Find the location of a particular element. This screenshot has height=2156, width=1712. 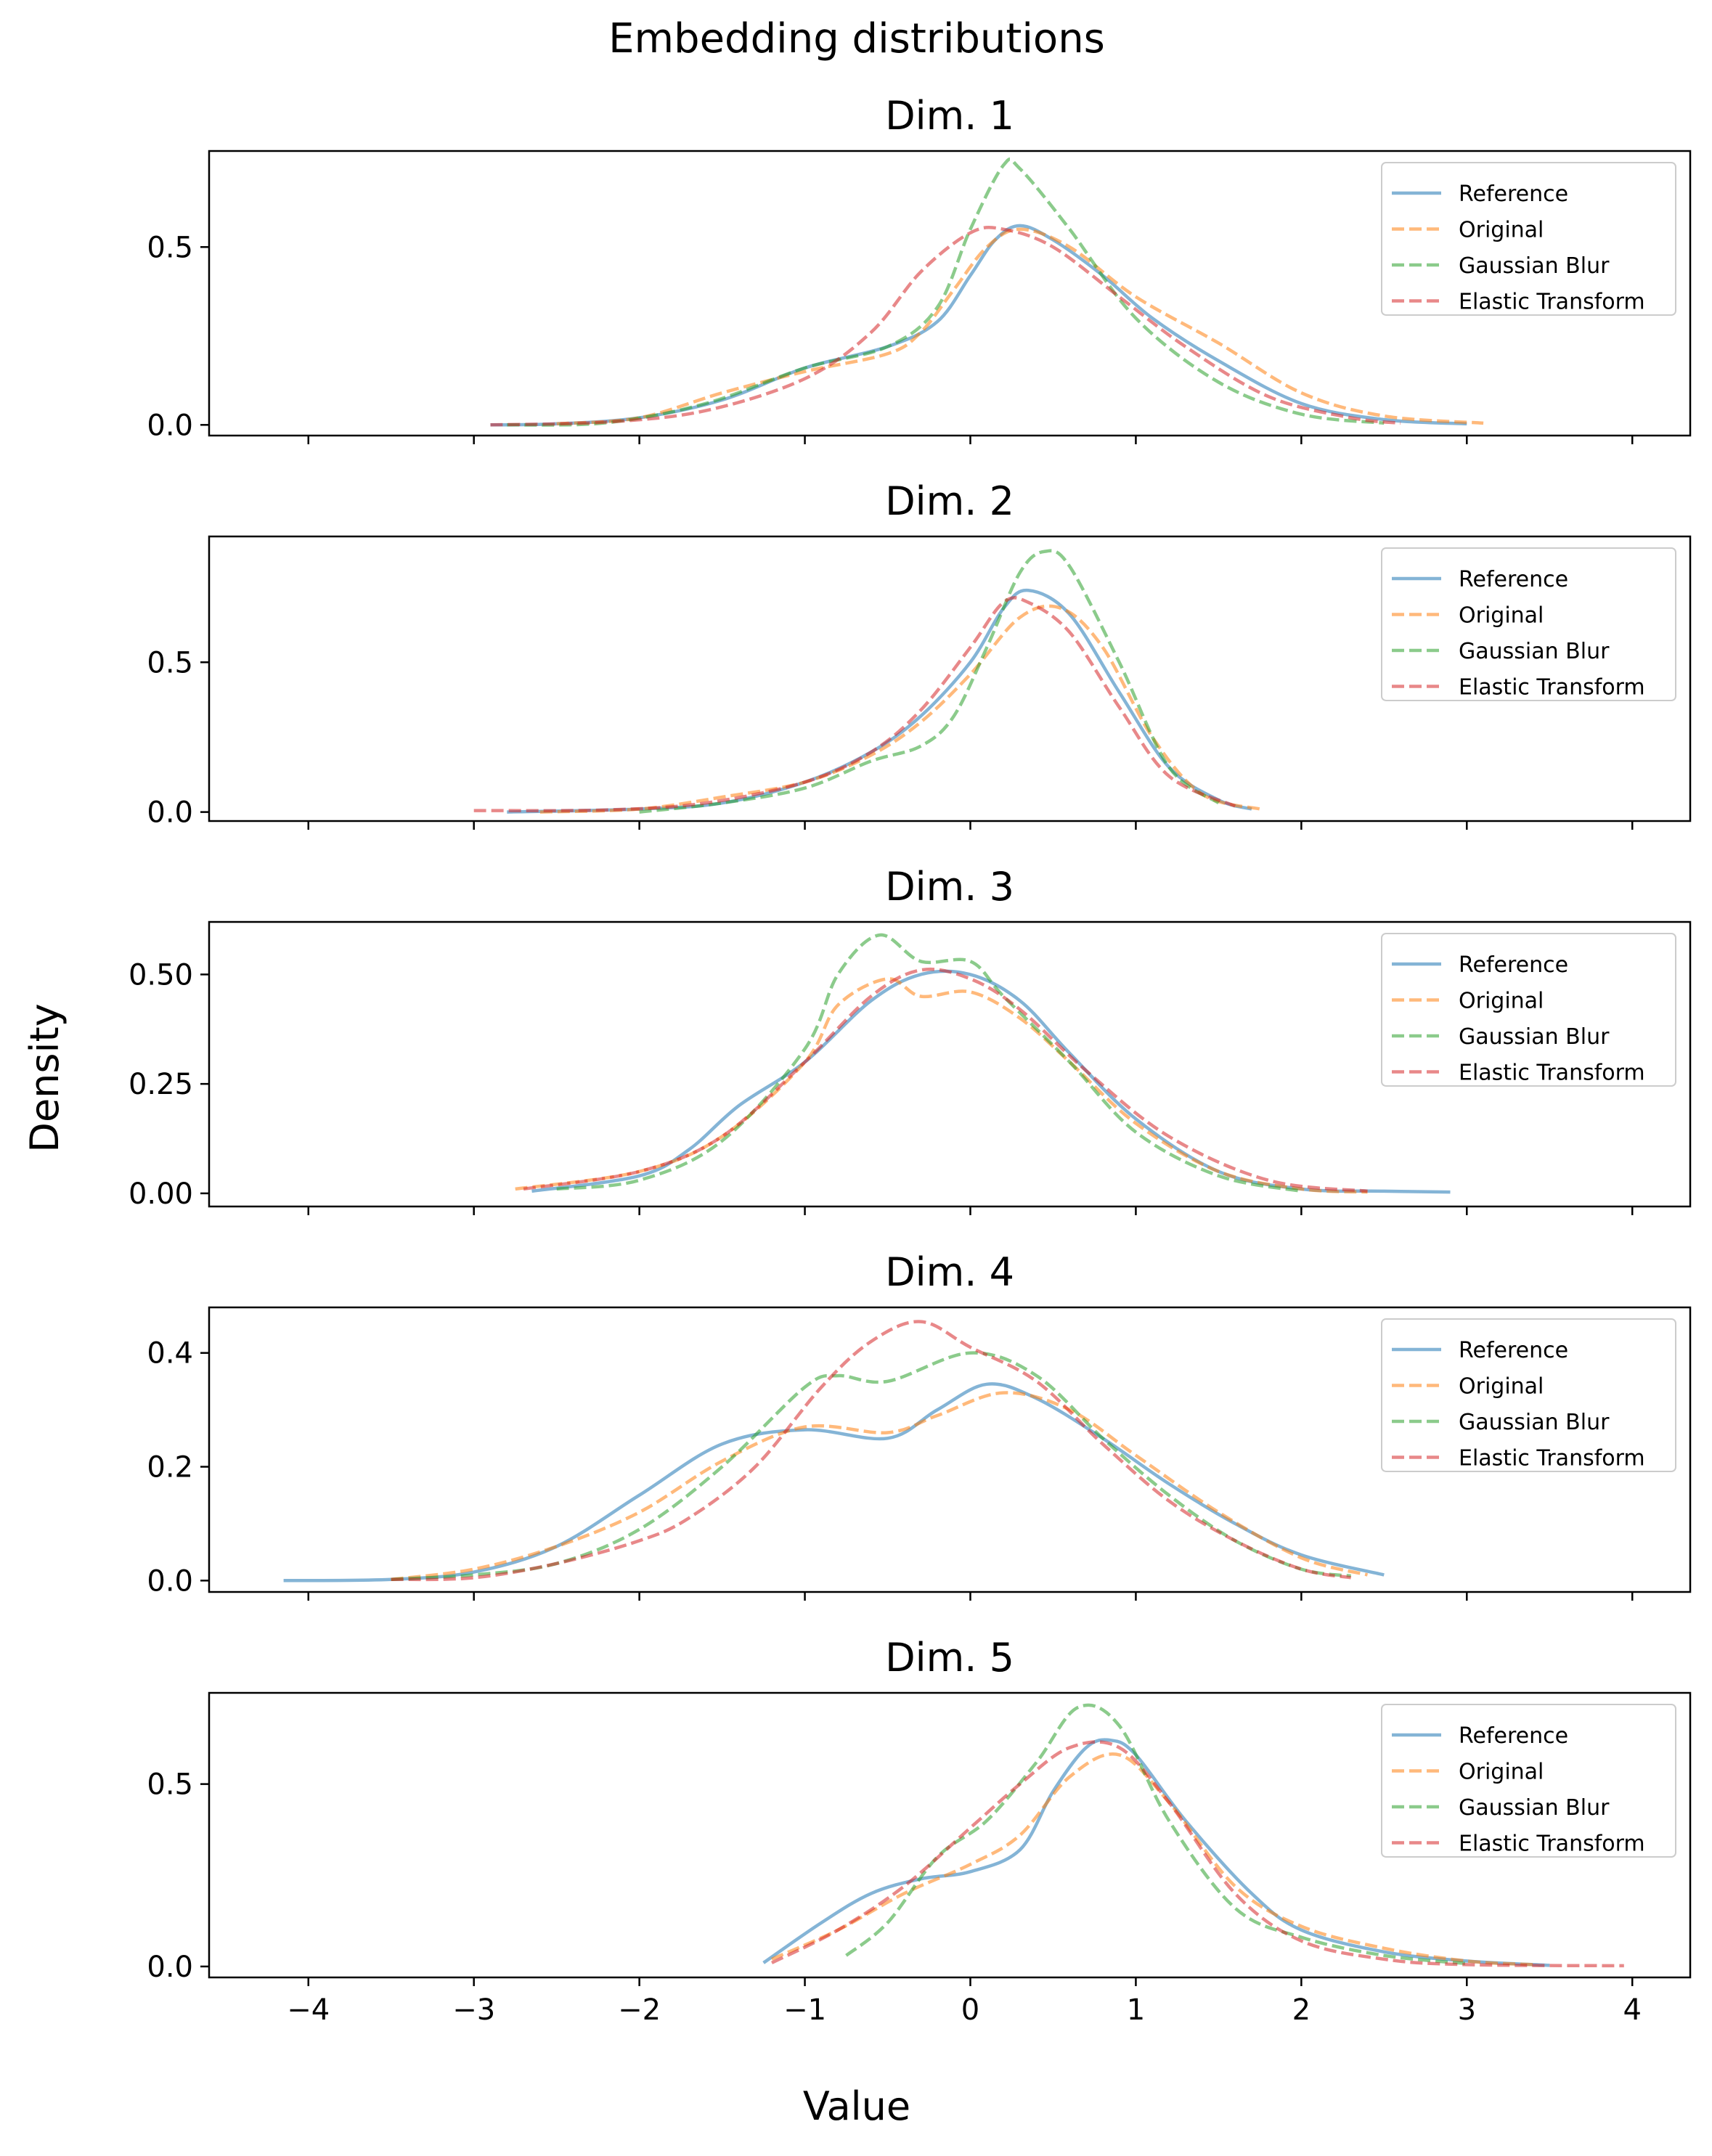

y-tick-label: 0.2 is located at coordinates (170, 1468).